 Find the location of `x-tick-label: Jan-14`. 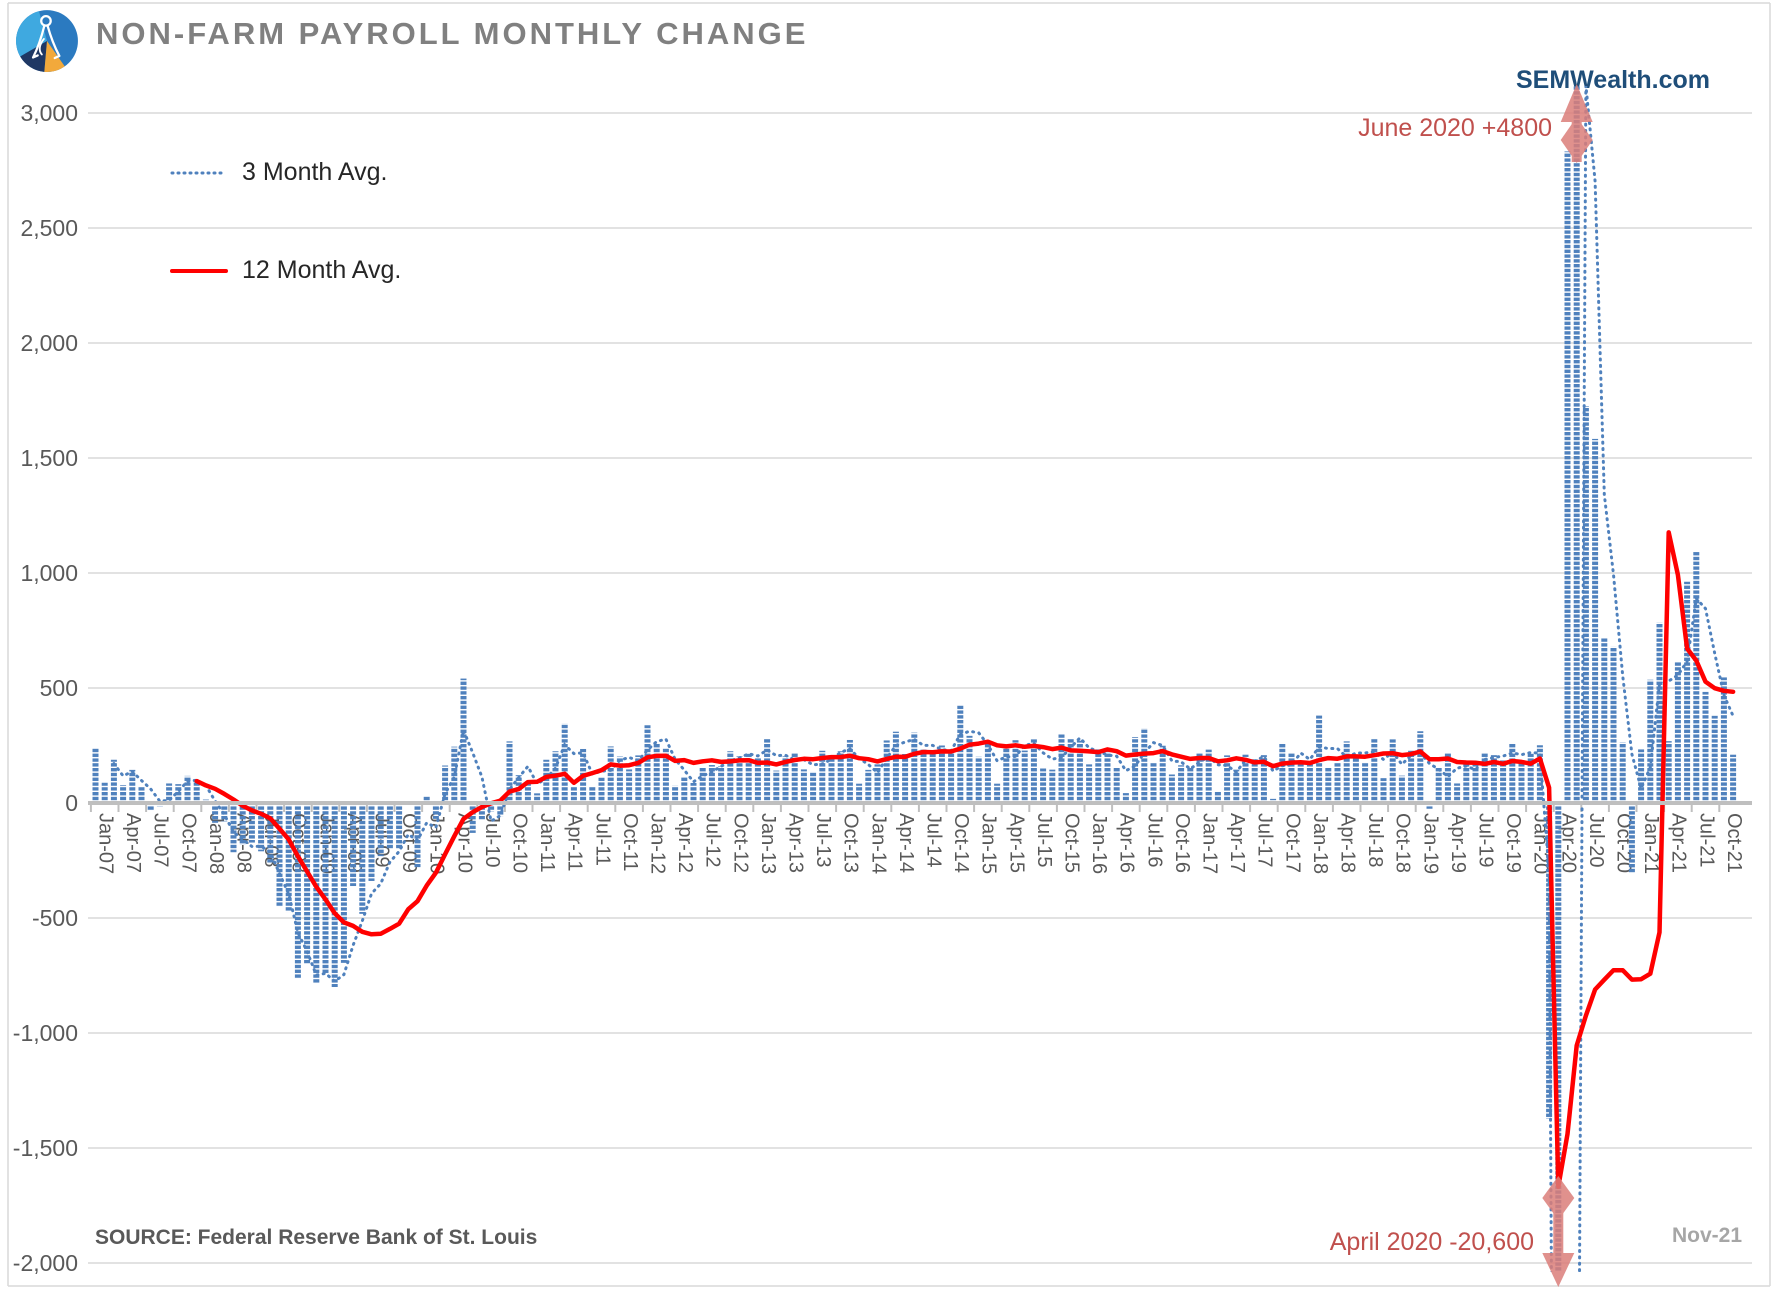

x-tick-label: Jan-14 is located at coordinates (878, 843).